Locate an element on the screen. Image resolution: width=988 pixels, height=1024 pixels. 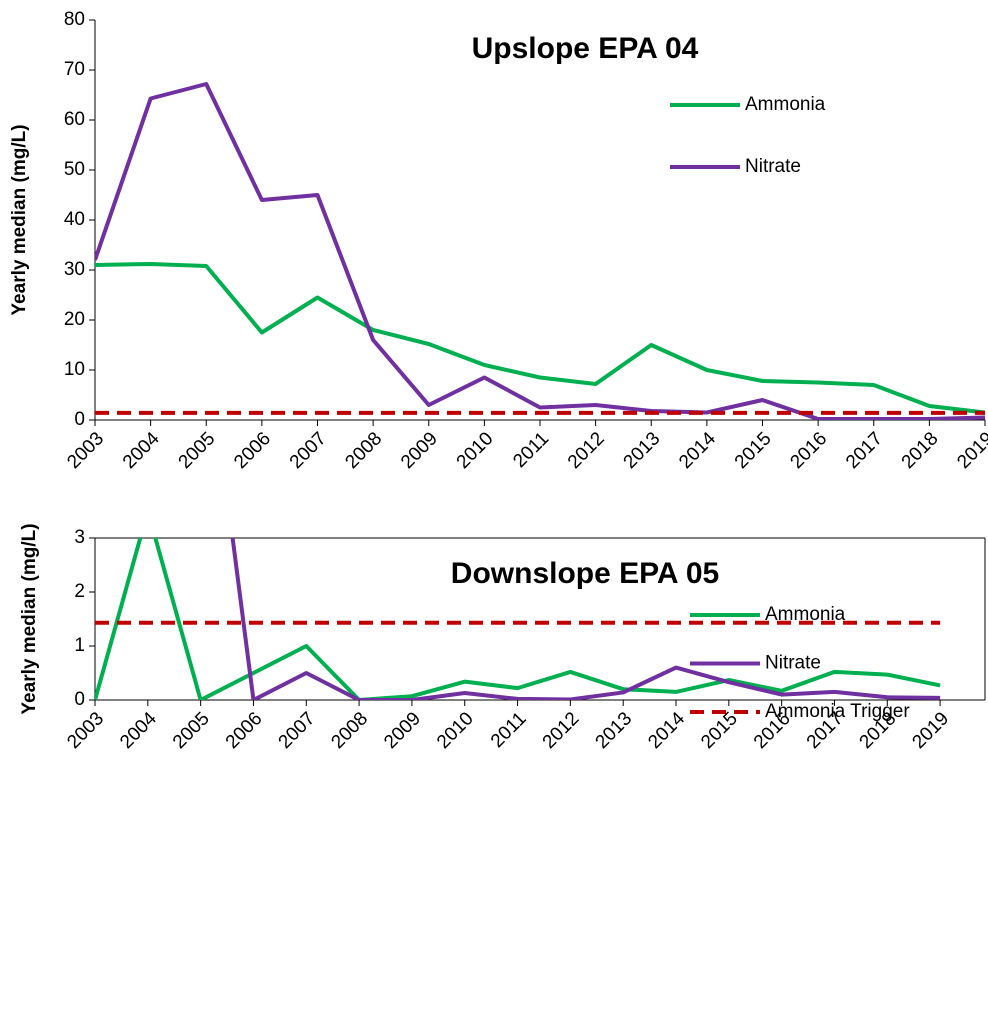
plot-area is located at coordinates (518, 619).